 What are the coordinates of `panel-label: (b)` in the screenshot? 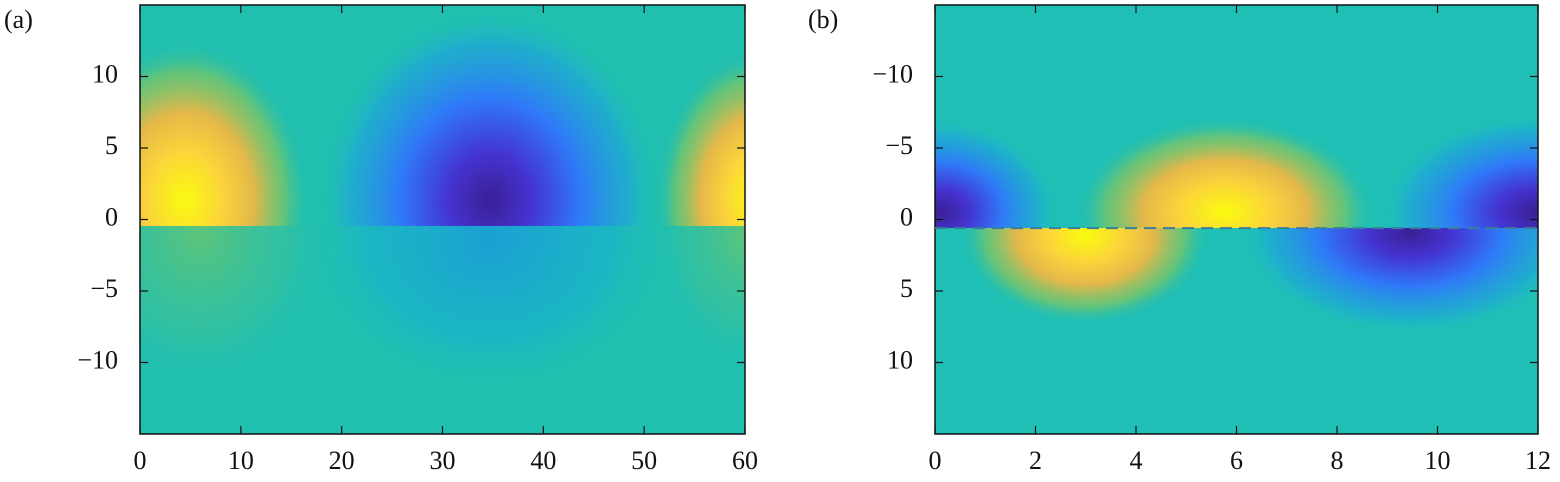 It's located at (823, 19).